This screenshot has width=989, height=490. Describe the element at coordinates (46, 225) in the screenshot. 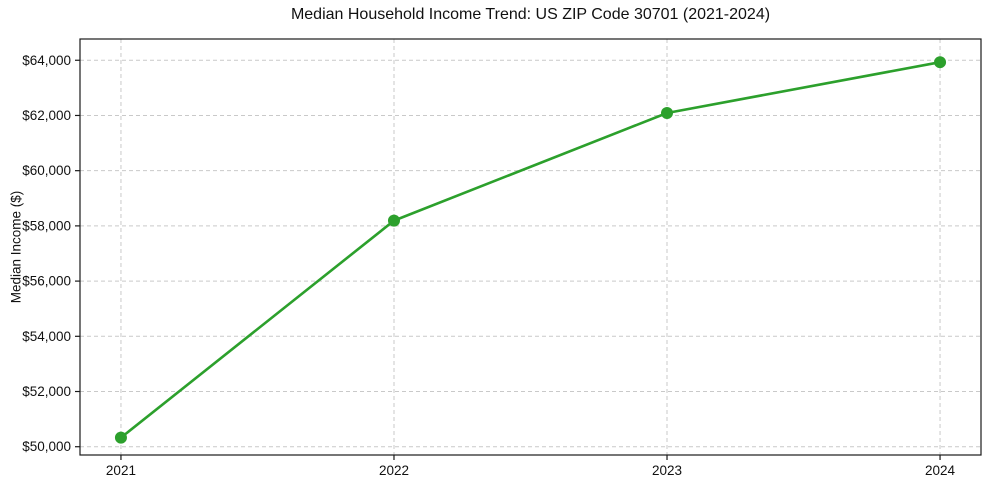

I see `y-tick-label: $58,000` at that location.